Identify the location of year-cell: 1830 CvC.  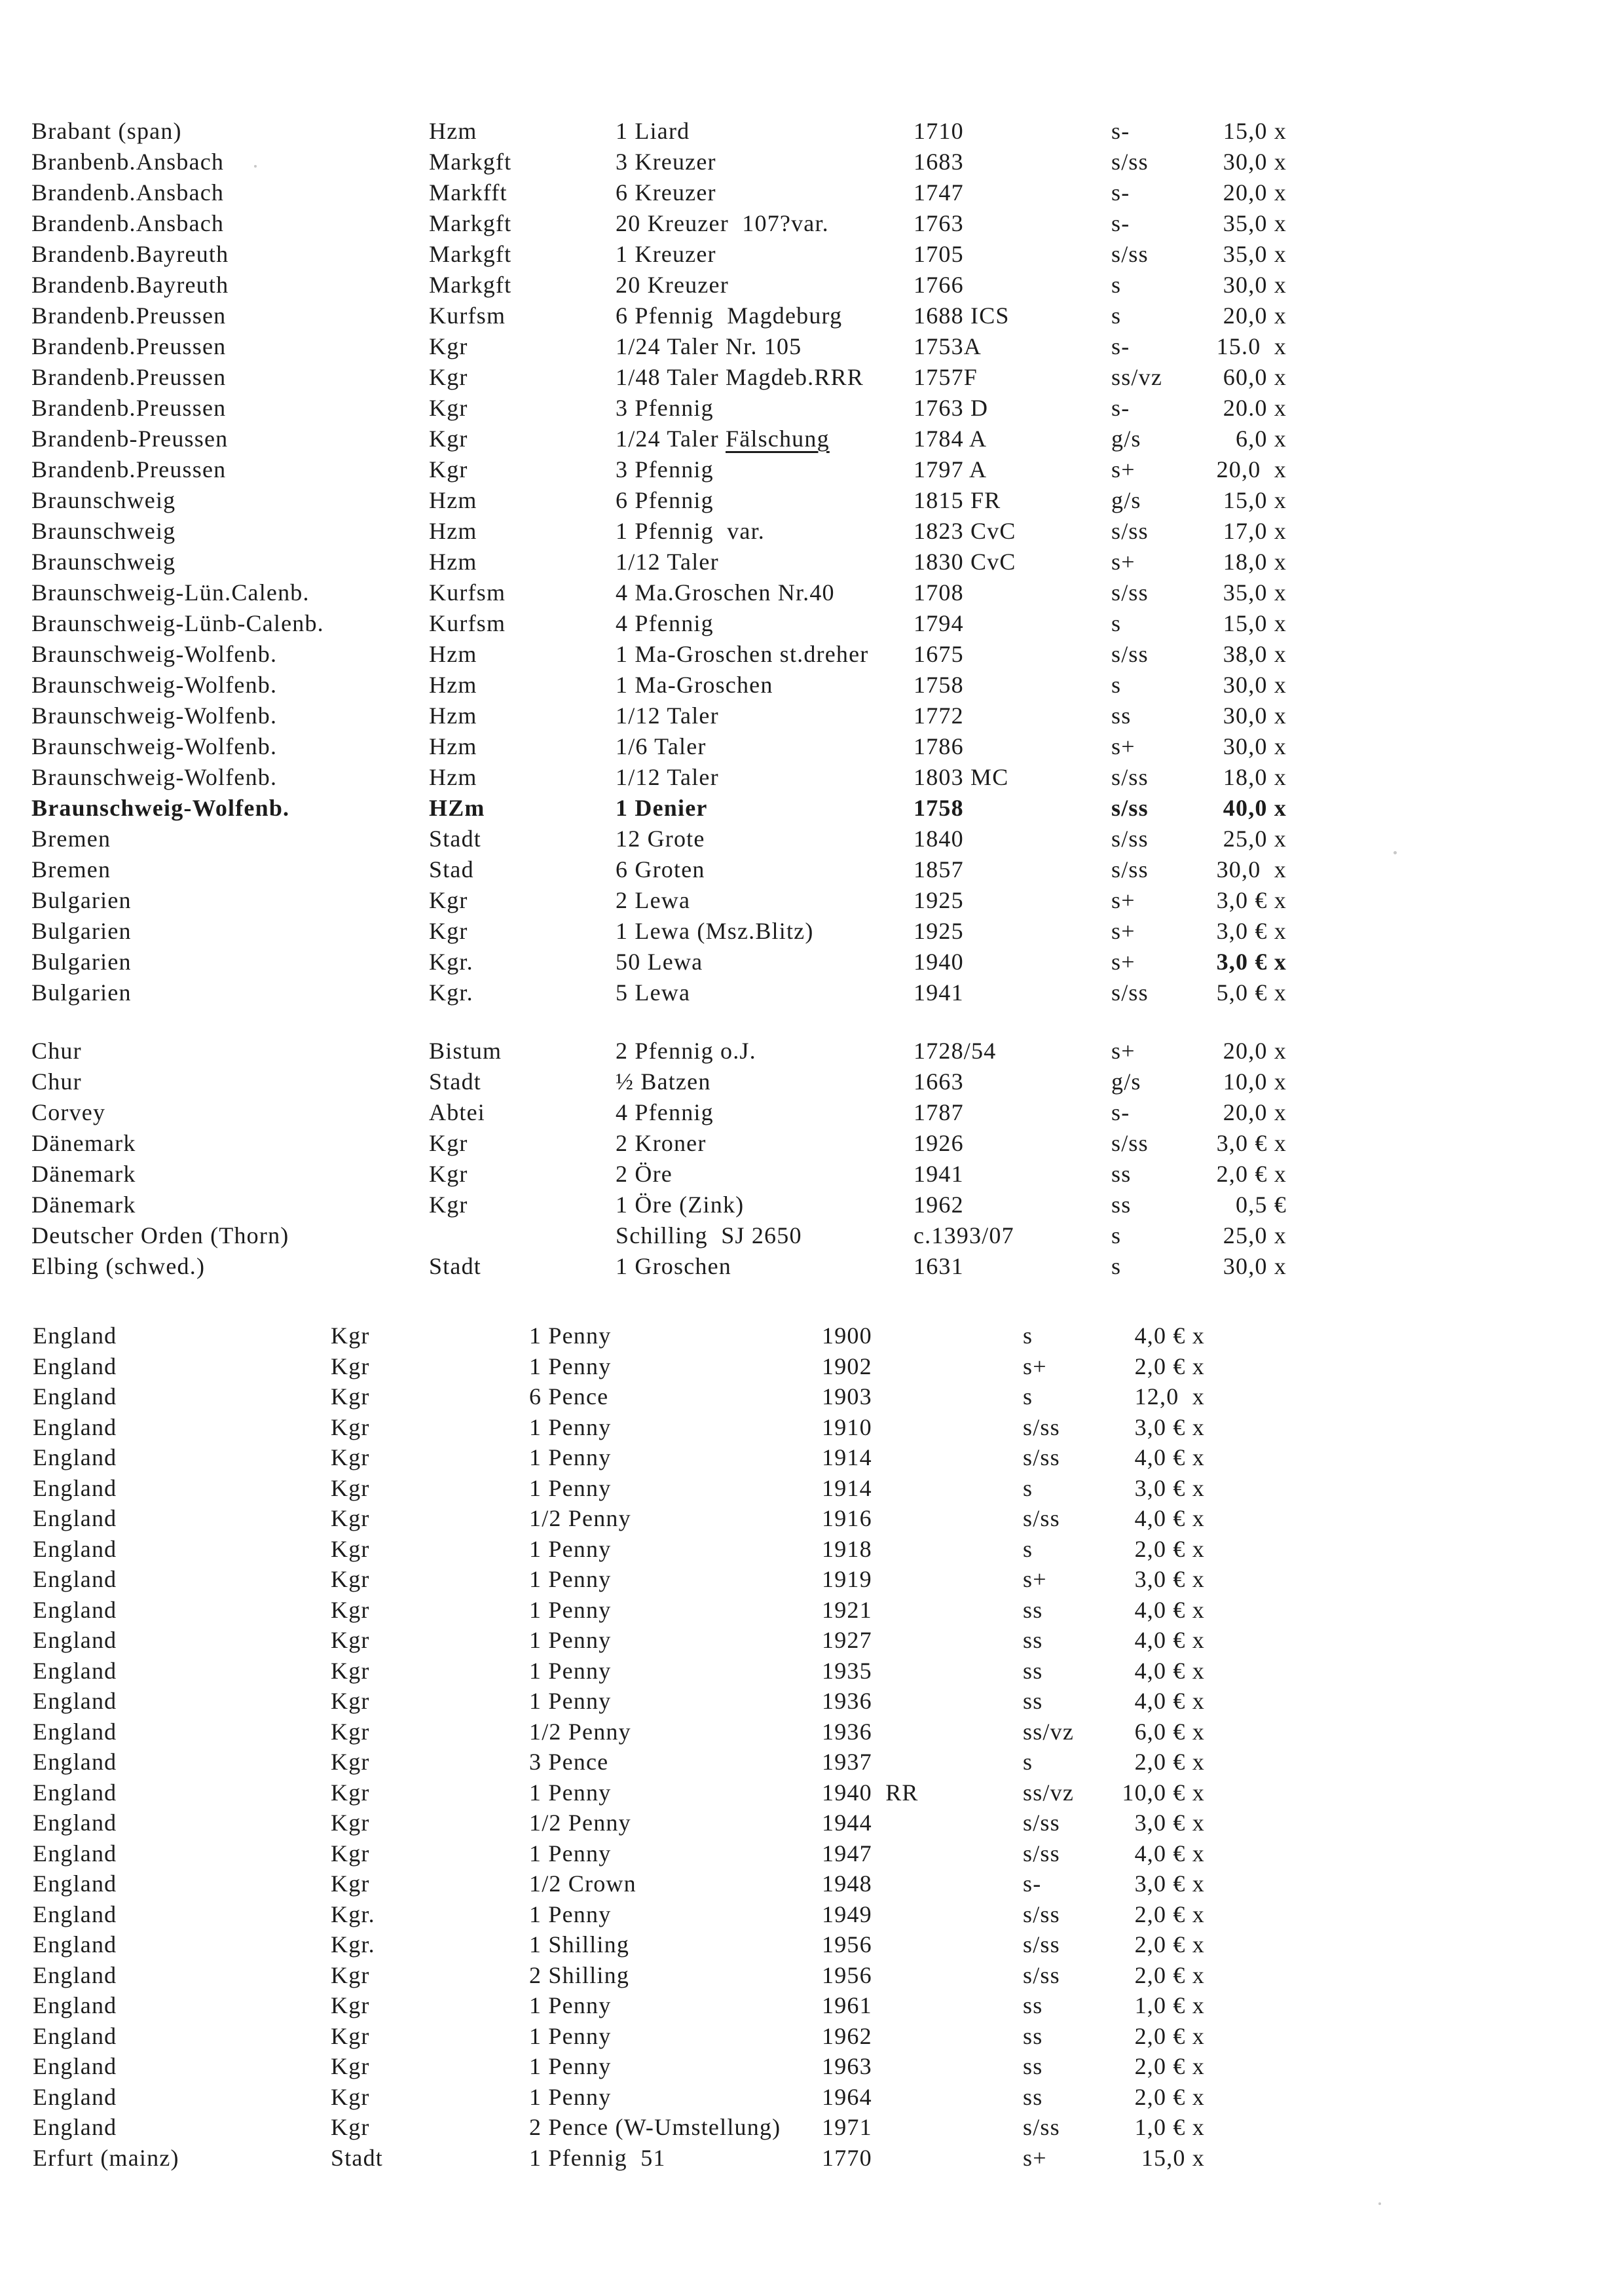
(964, 562).